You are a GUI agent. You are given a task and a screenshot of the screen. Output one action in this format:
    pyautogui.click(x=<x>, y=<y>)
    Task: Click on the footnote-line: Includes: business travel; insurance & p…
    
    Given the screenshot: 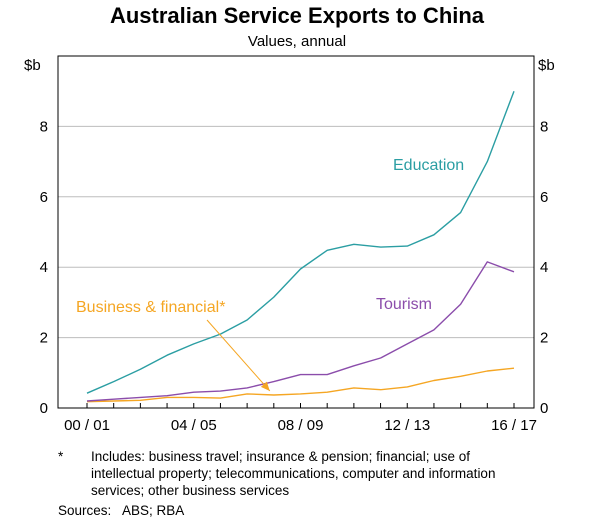 What is the action you would take?
    pyautogui.click(x=280, y=456)
    